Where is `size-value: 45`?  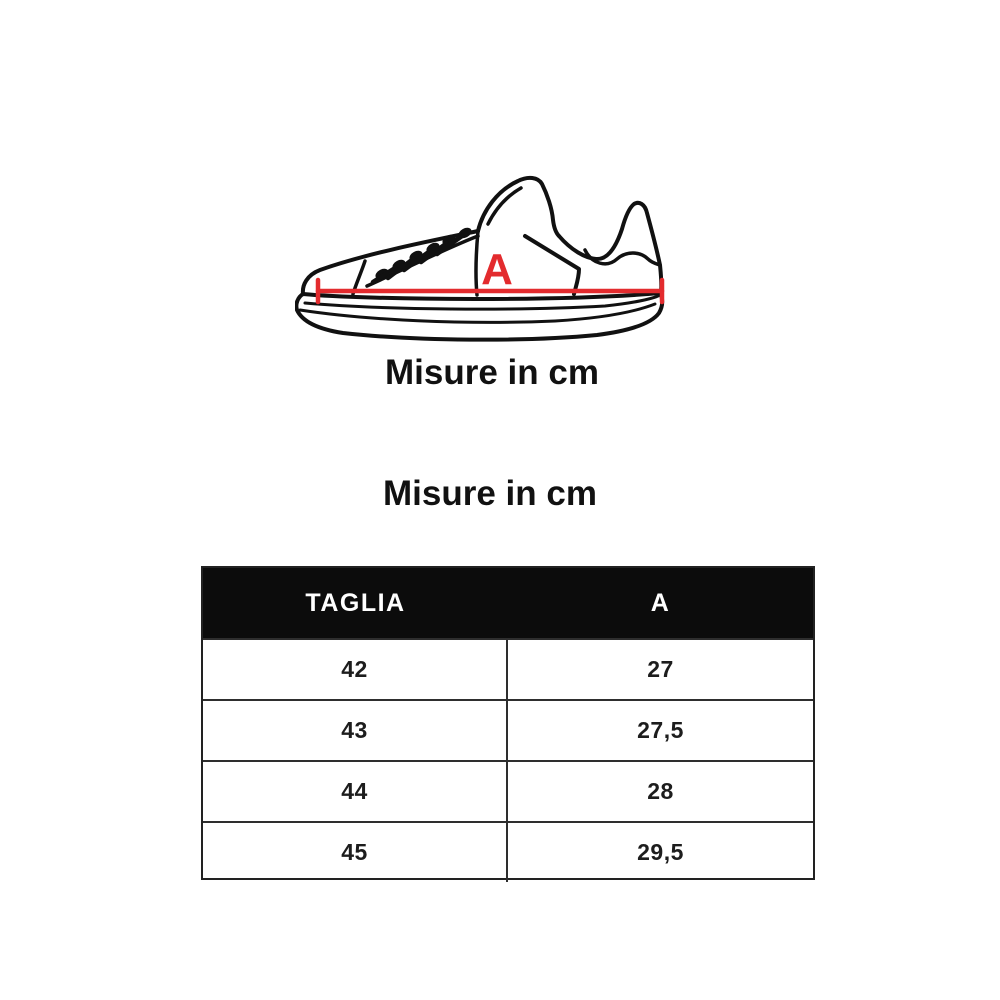 size-value: 45 is located at coordinates (355, 852).